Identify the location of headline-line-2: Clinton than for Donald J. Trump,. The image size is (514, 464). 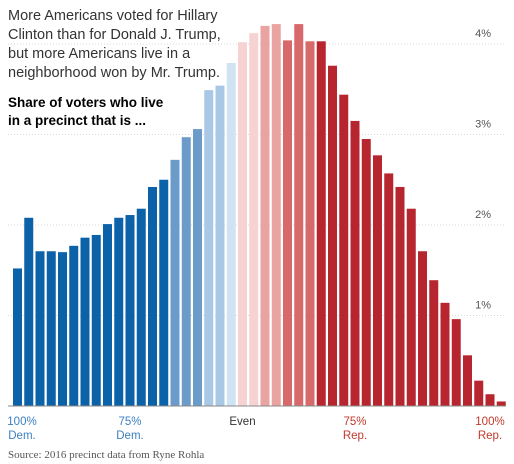
(114, 35).